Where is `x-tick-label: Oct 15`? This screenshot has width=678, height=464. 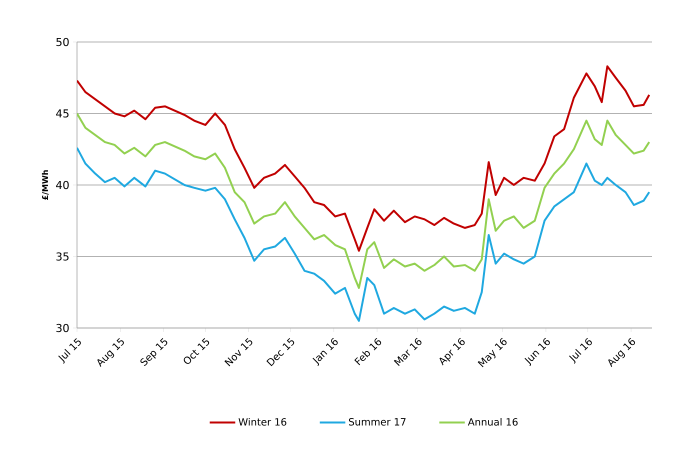
x-tick-label: Oct 15 is located at coordinates (197, 351).